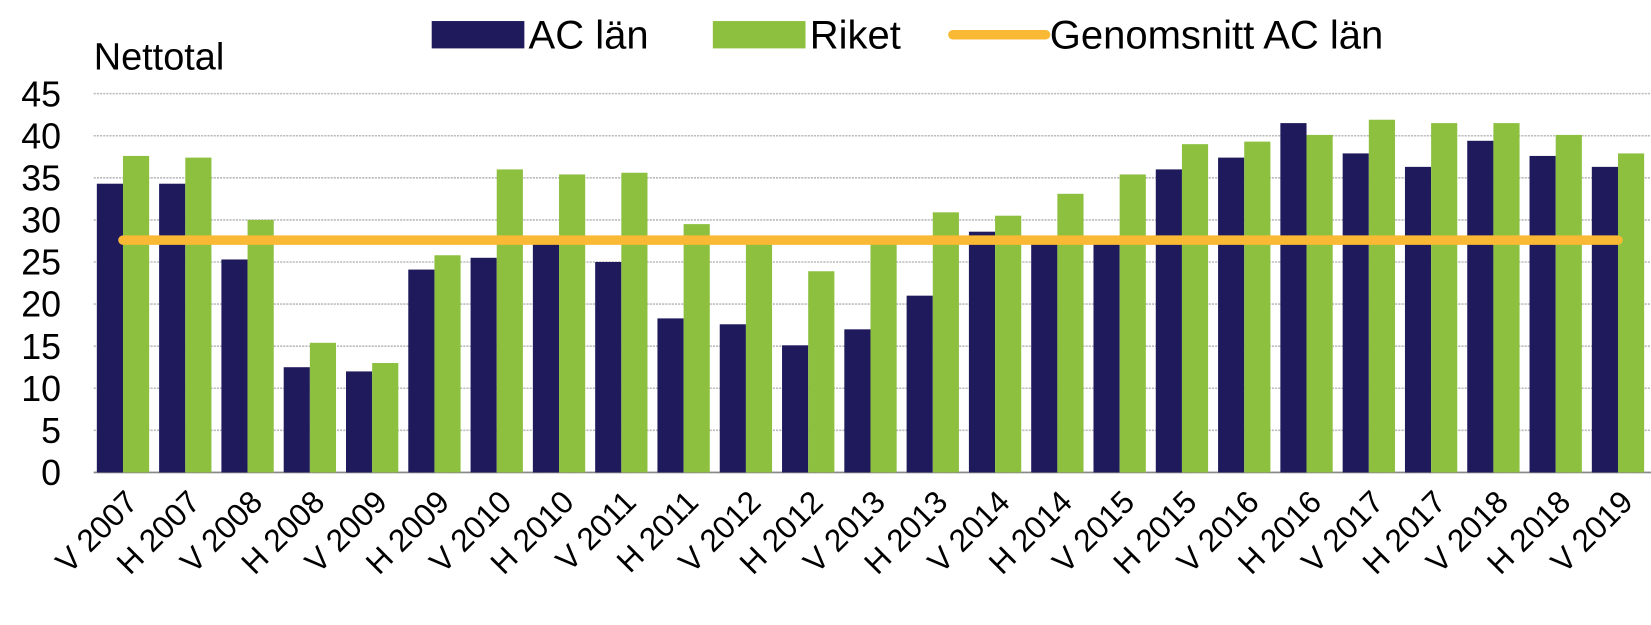 The height and width of the screenshot is (625, 1651). I want to click on y-axis-label: Nettotal, so click(159, 57).